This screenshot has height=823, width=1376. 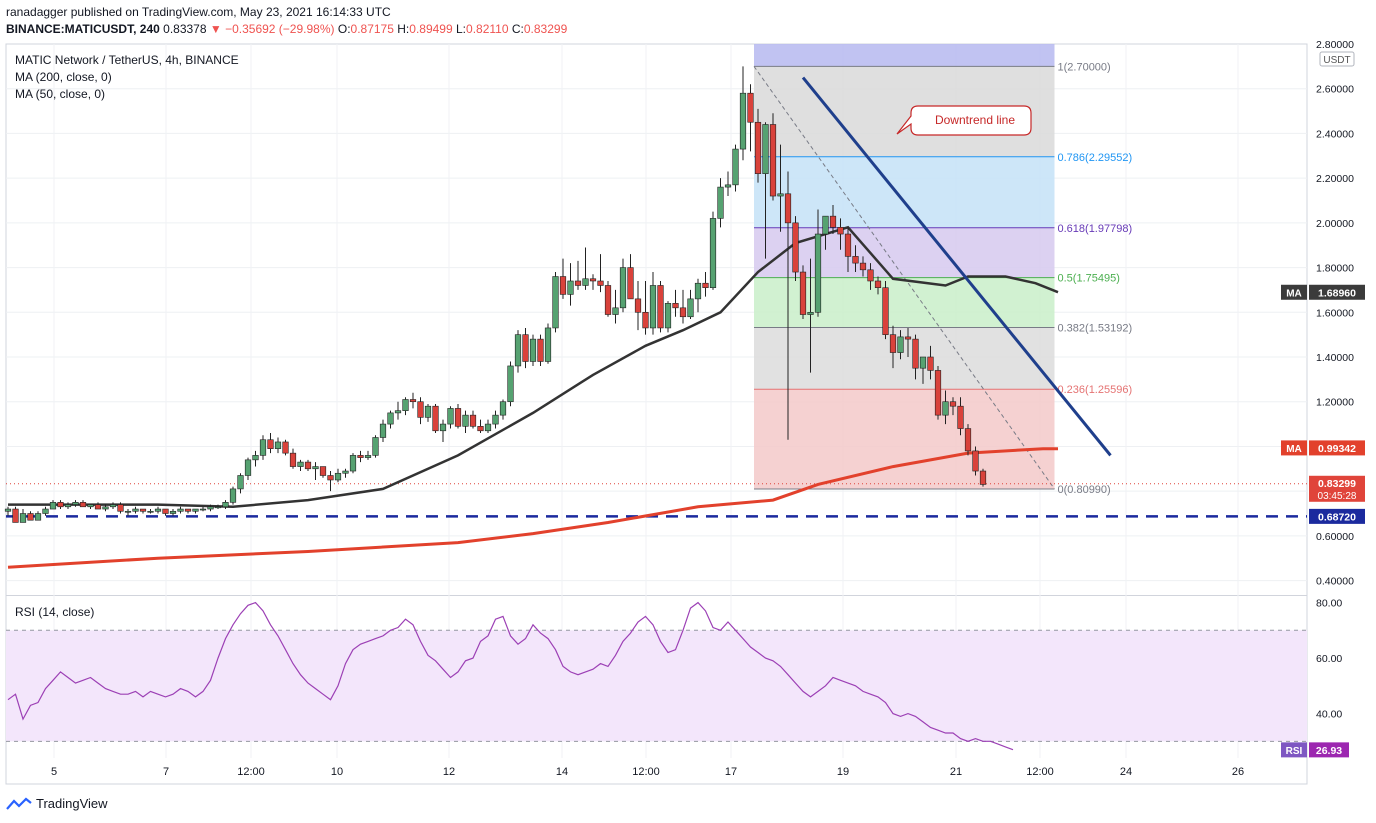 I want to click on tradingview-brand: TradingView, so click(x=72, y=803).